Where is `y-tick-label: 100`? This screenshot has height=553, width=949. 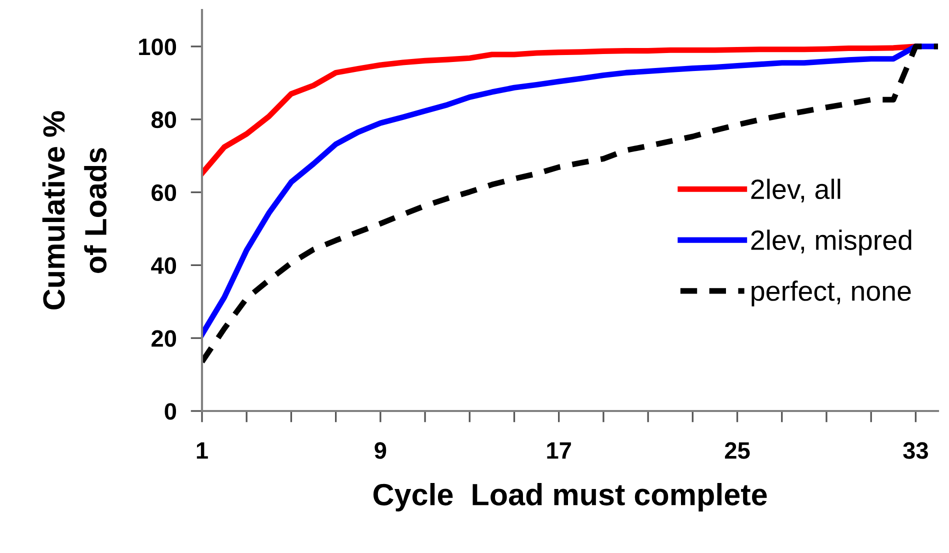 y-tick-label: 100 is located at coordinates (157, 47).